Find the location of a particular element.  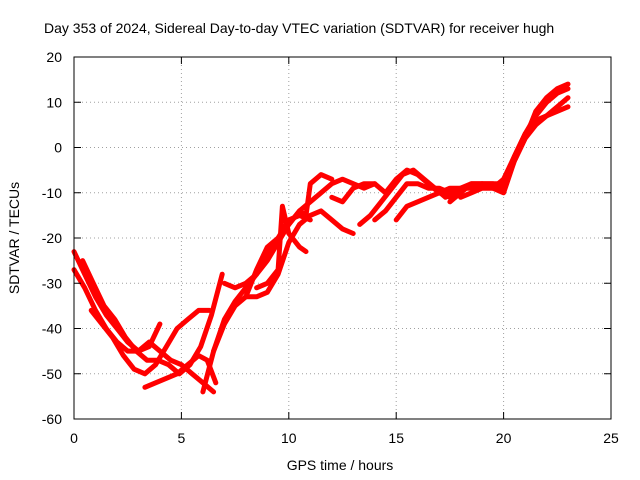

x-tick-label-0: 0 is located at coordinates (74, 438).